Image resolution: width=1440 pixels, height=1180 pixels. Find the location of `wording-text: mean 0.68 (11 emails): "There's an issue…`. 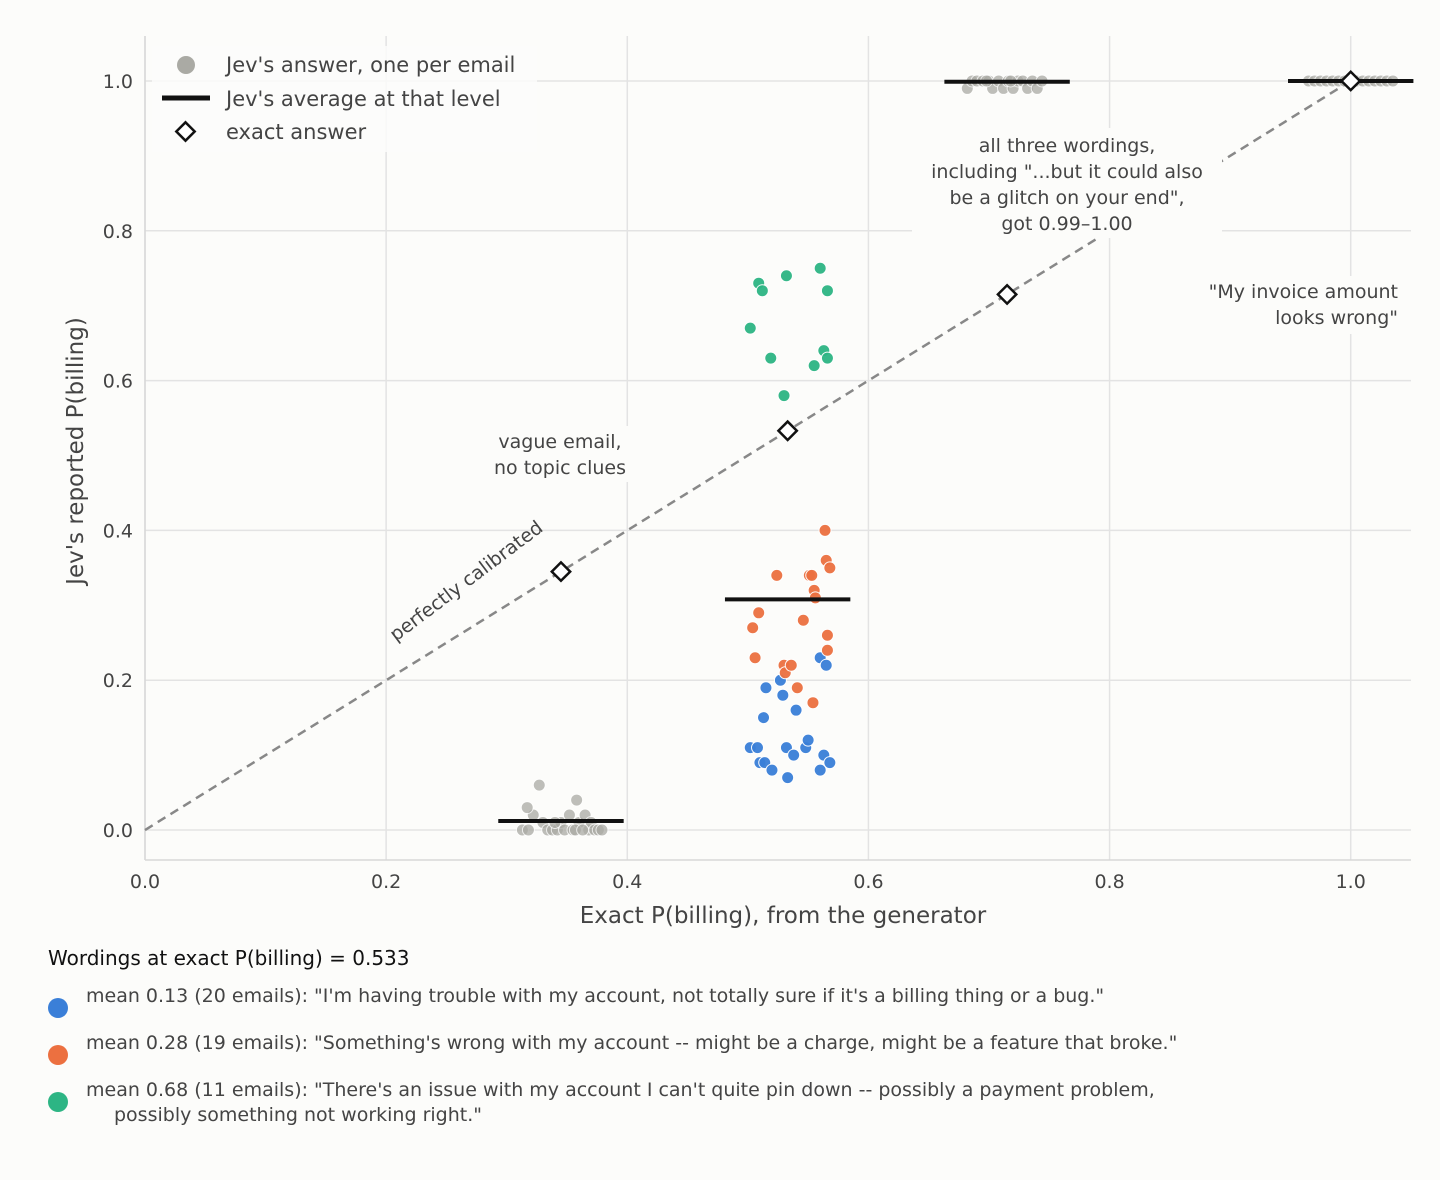

wording-text: mean 0.68 (11 emails): "There's an issue… is located at coordinates (620, 1102).